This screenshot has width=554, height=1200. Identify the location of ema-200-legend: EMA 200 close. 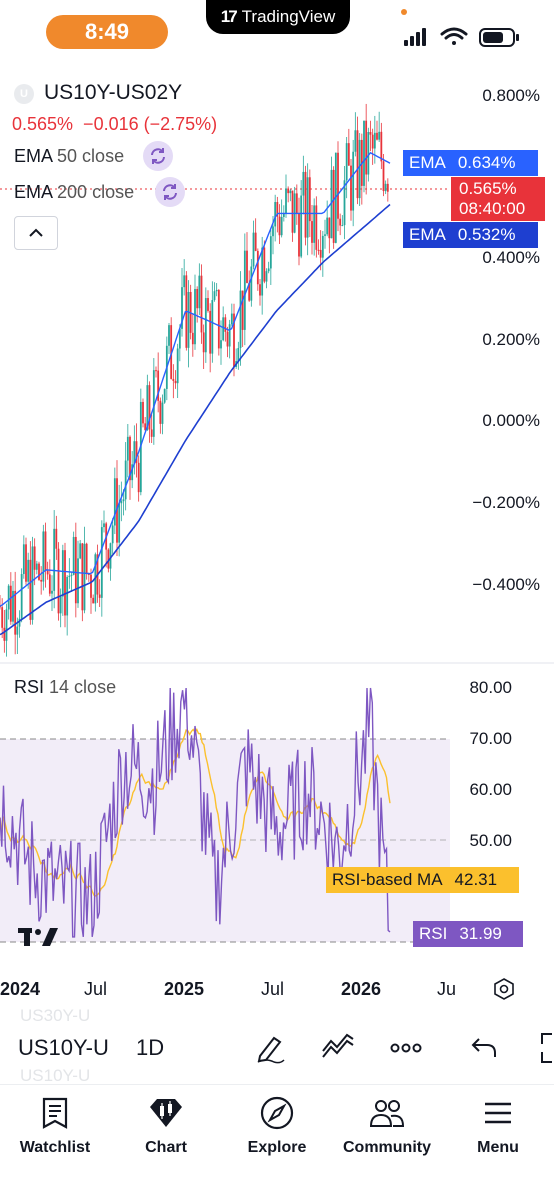
(74, 192).